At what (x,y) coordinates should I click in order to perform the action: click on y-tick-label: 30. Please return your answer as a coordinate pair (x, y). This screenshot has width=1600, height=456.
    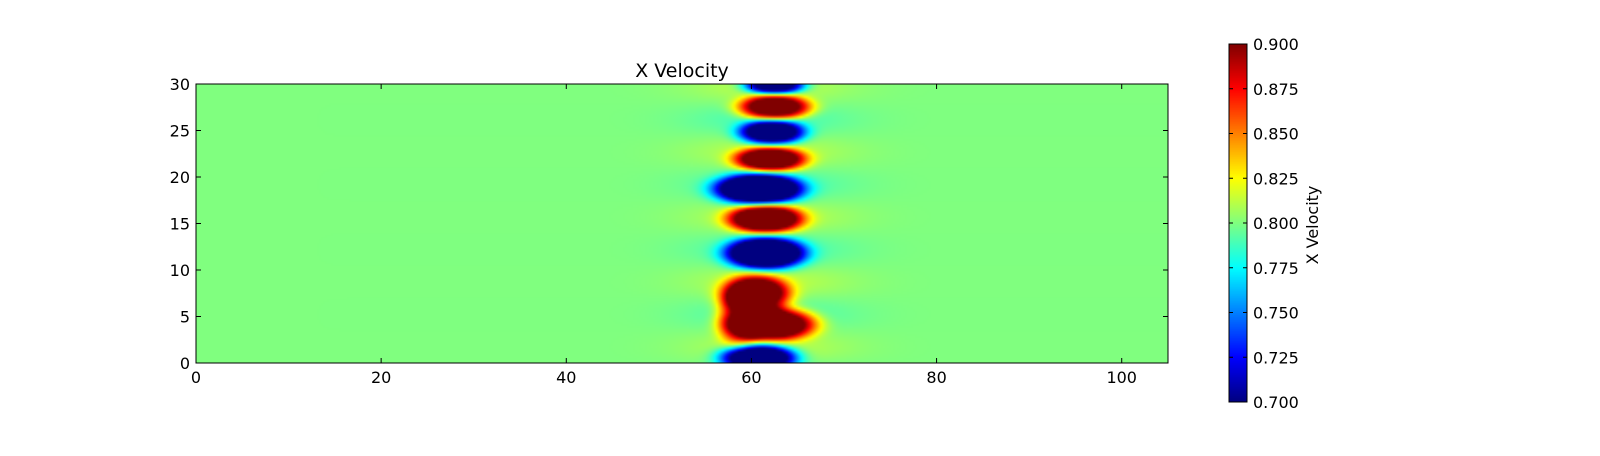
    Looking at the image, I should click on (180, 84).